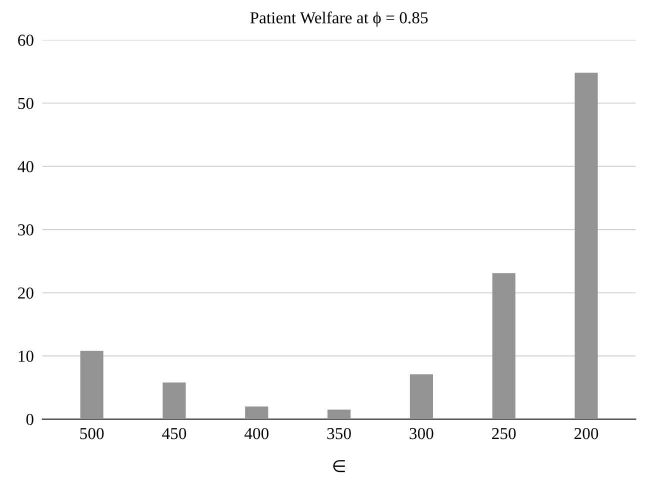  I want to click on x-tick-label: 200, so click(586, 434).